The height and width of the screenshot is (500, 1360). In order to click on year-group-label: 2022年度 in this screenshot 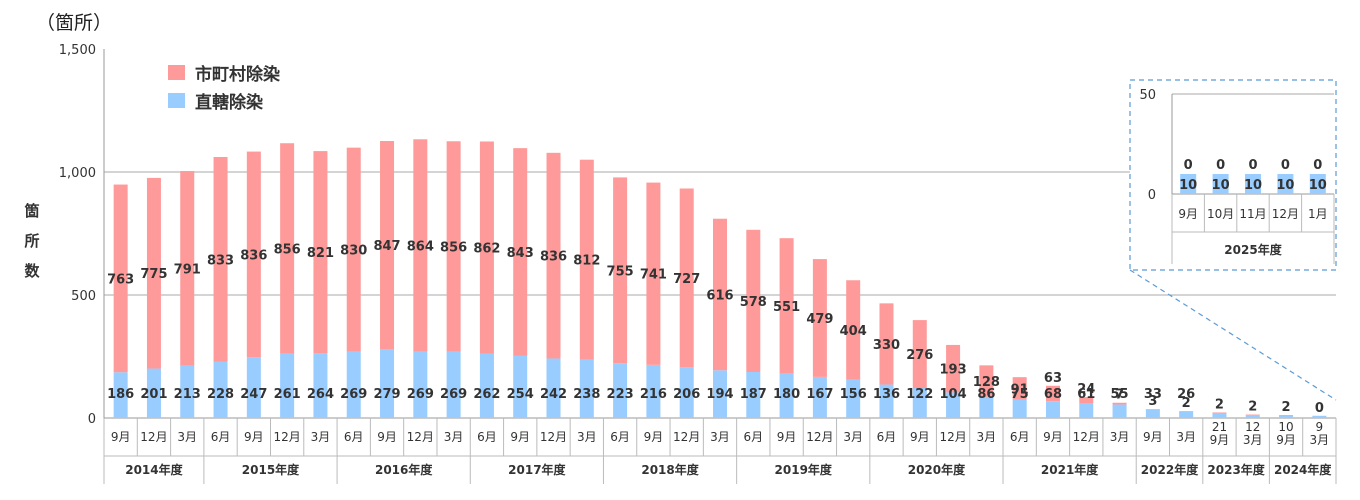, I will do `click(1170, 469)`.